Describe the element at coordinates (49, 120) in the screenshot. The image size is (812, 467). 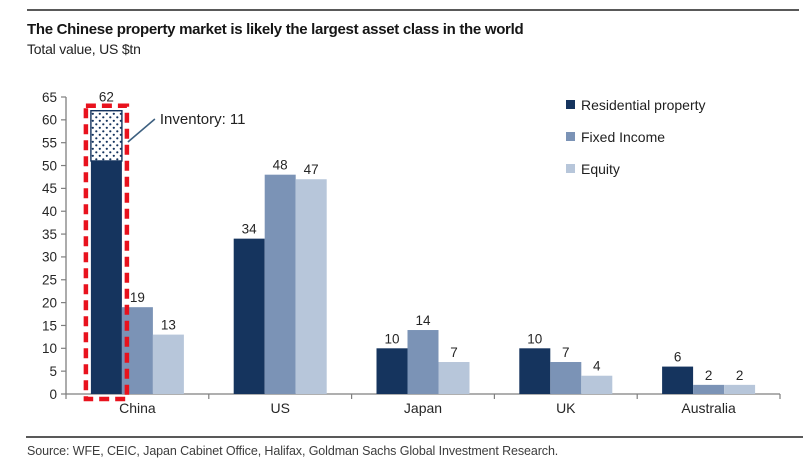
I see `y-tick-label: 60` at that location.